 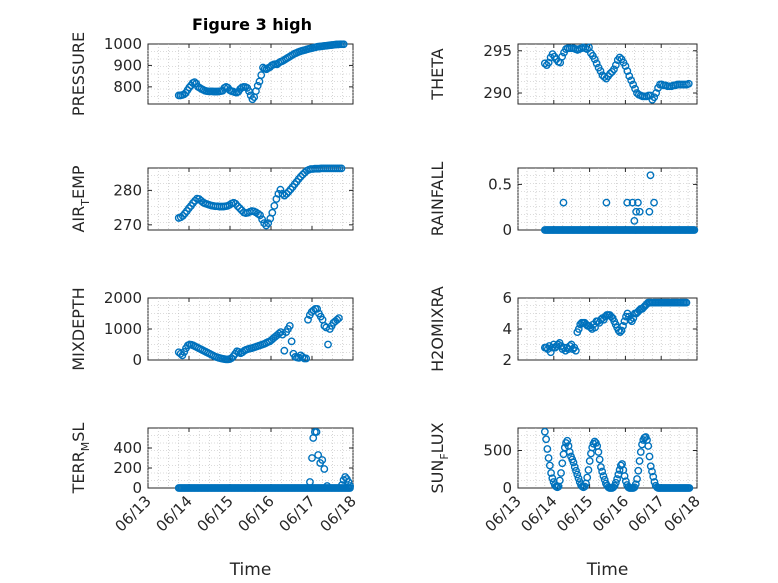 I want to click on y-axis-label: PRESSURE, so click(x=78, y=74).